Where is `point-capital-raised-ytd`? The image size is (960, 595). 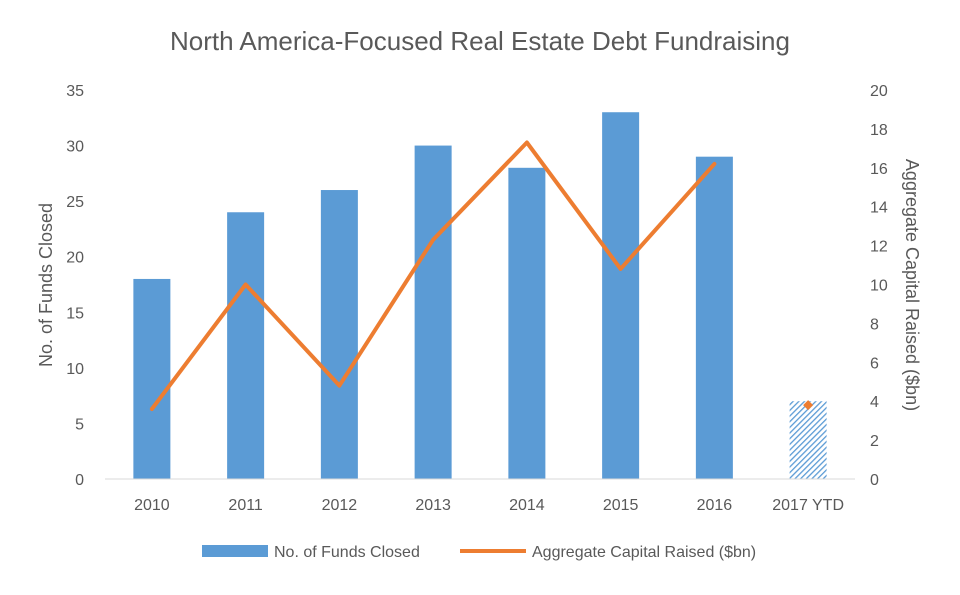
point-capital-raised-ytd is located at coordinates (808, 405).